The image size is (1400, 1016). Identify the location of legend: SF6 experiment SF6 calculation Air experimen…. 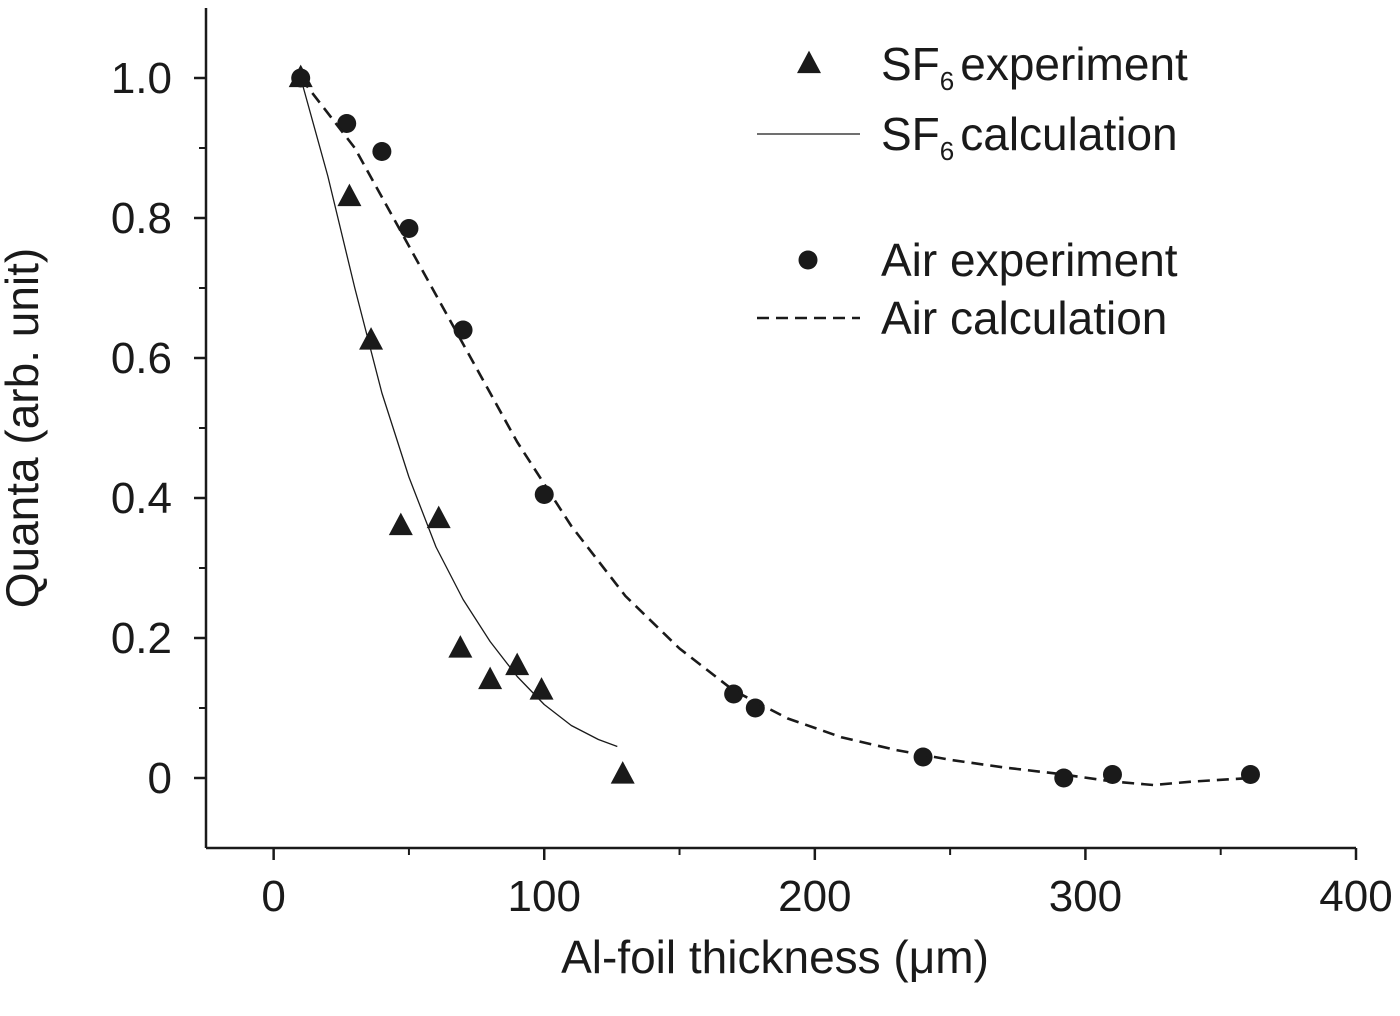
(972, 191).